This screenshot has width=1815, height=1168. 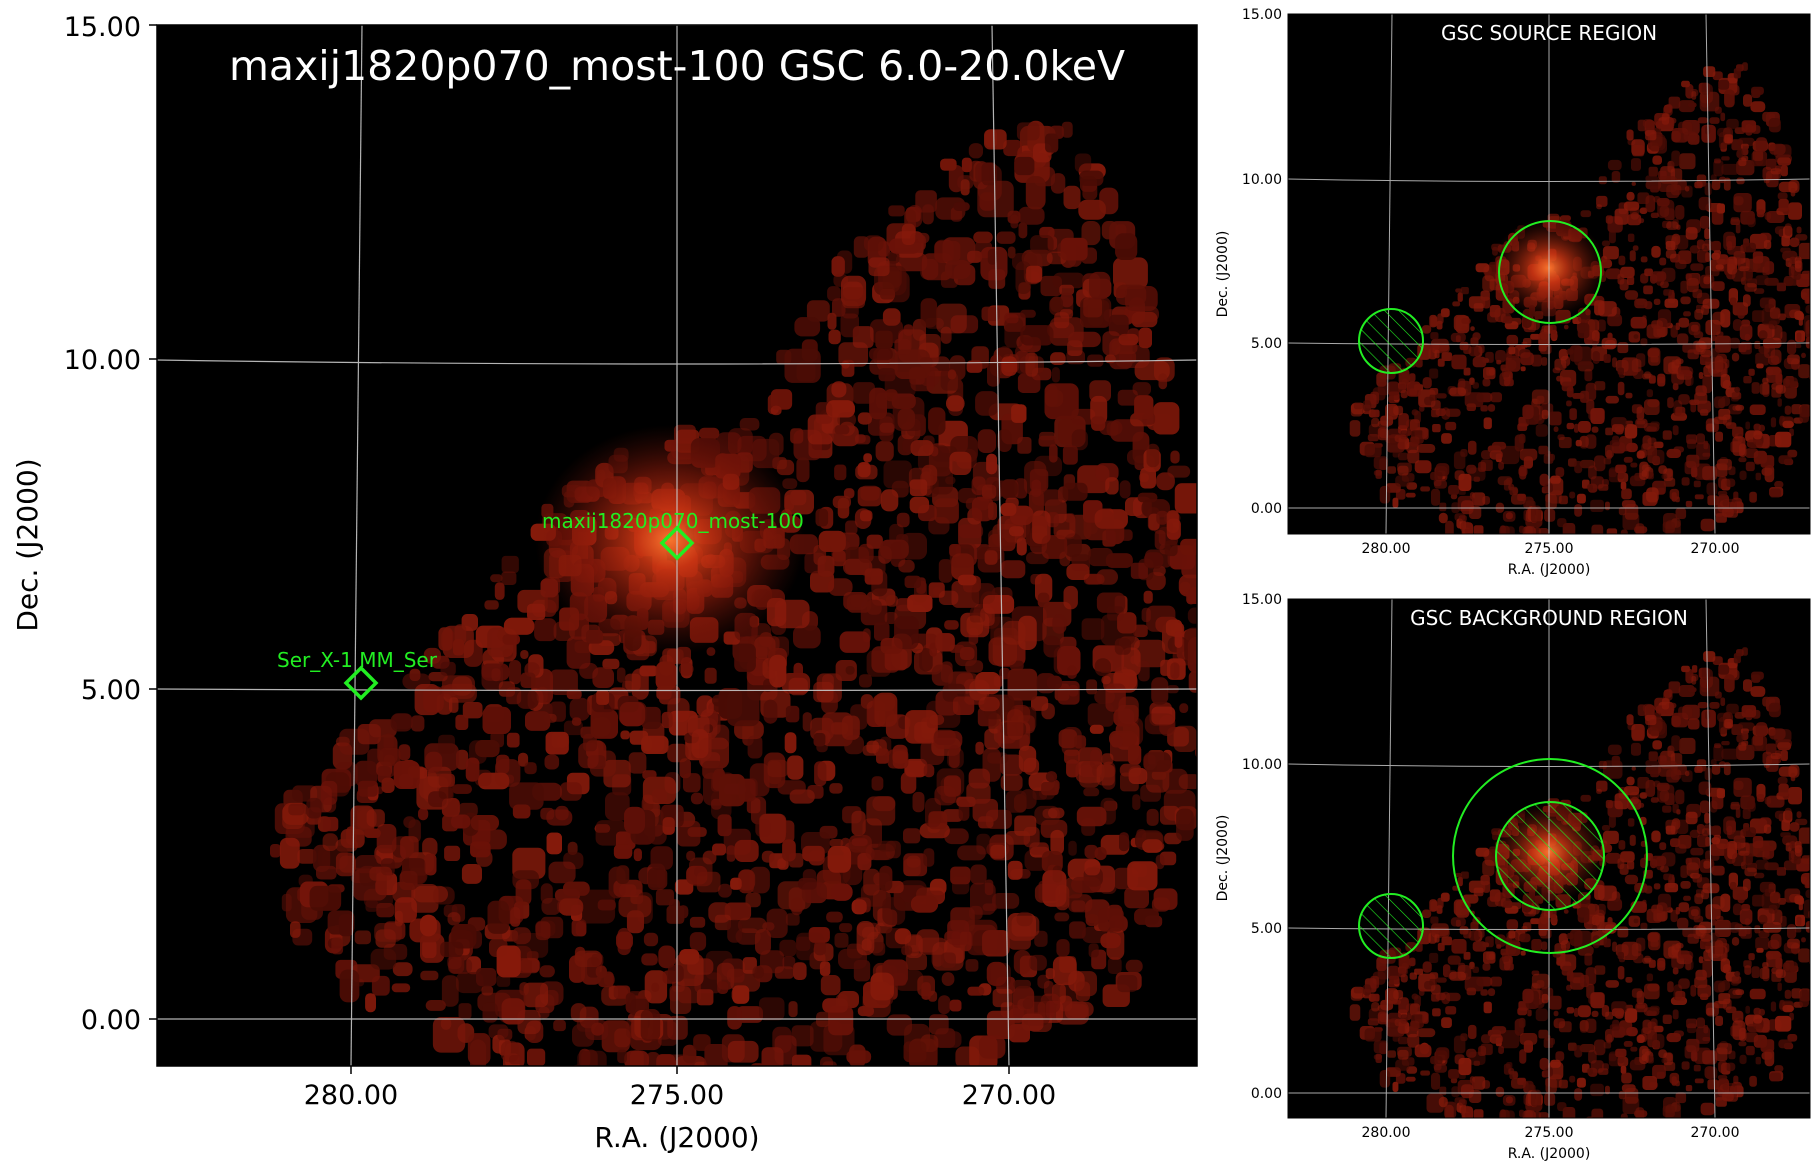 What do you see at coordinates (357, 674) in the screenshot?
I see `source-marker-ser-x1: Ser_X-1 MM_Ser` at bounding box center [357, 674].